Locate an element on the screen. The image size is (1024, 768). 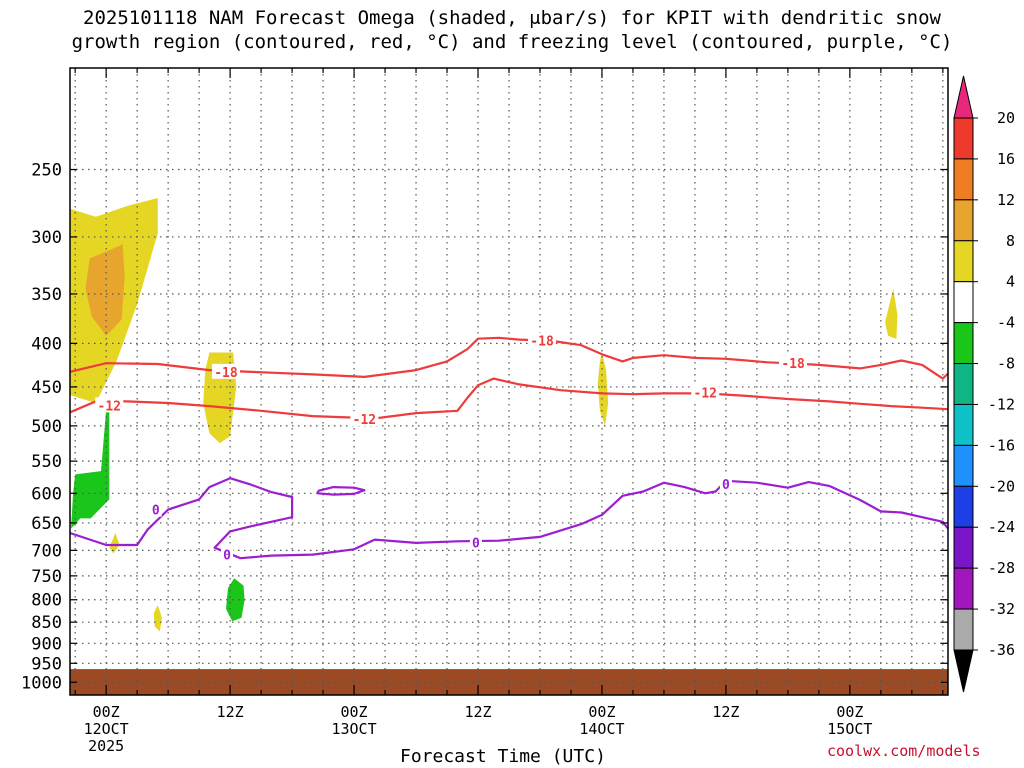
y-tick-label-650: 650 is located at coordinates (46, 524).